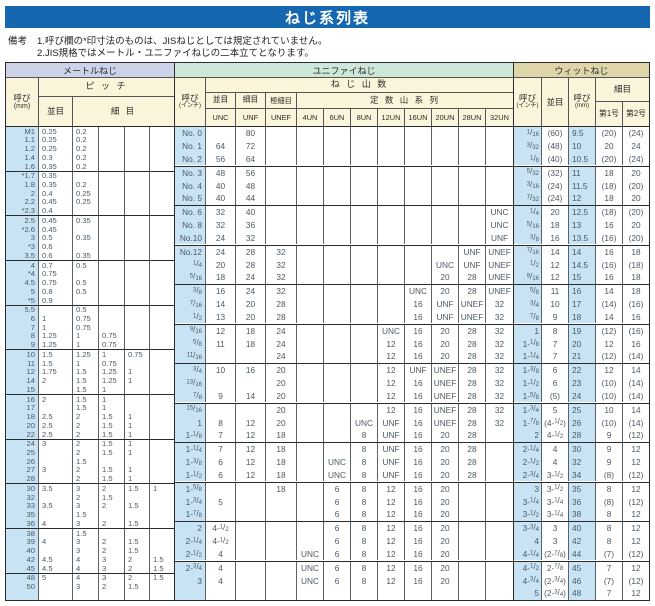 The height and width of the screenshot is (606, 655). Describe the element at coordinates (221, 238) in the screenshot. I see `cell: 24` at that location.